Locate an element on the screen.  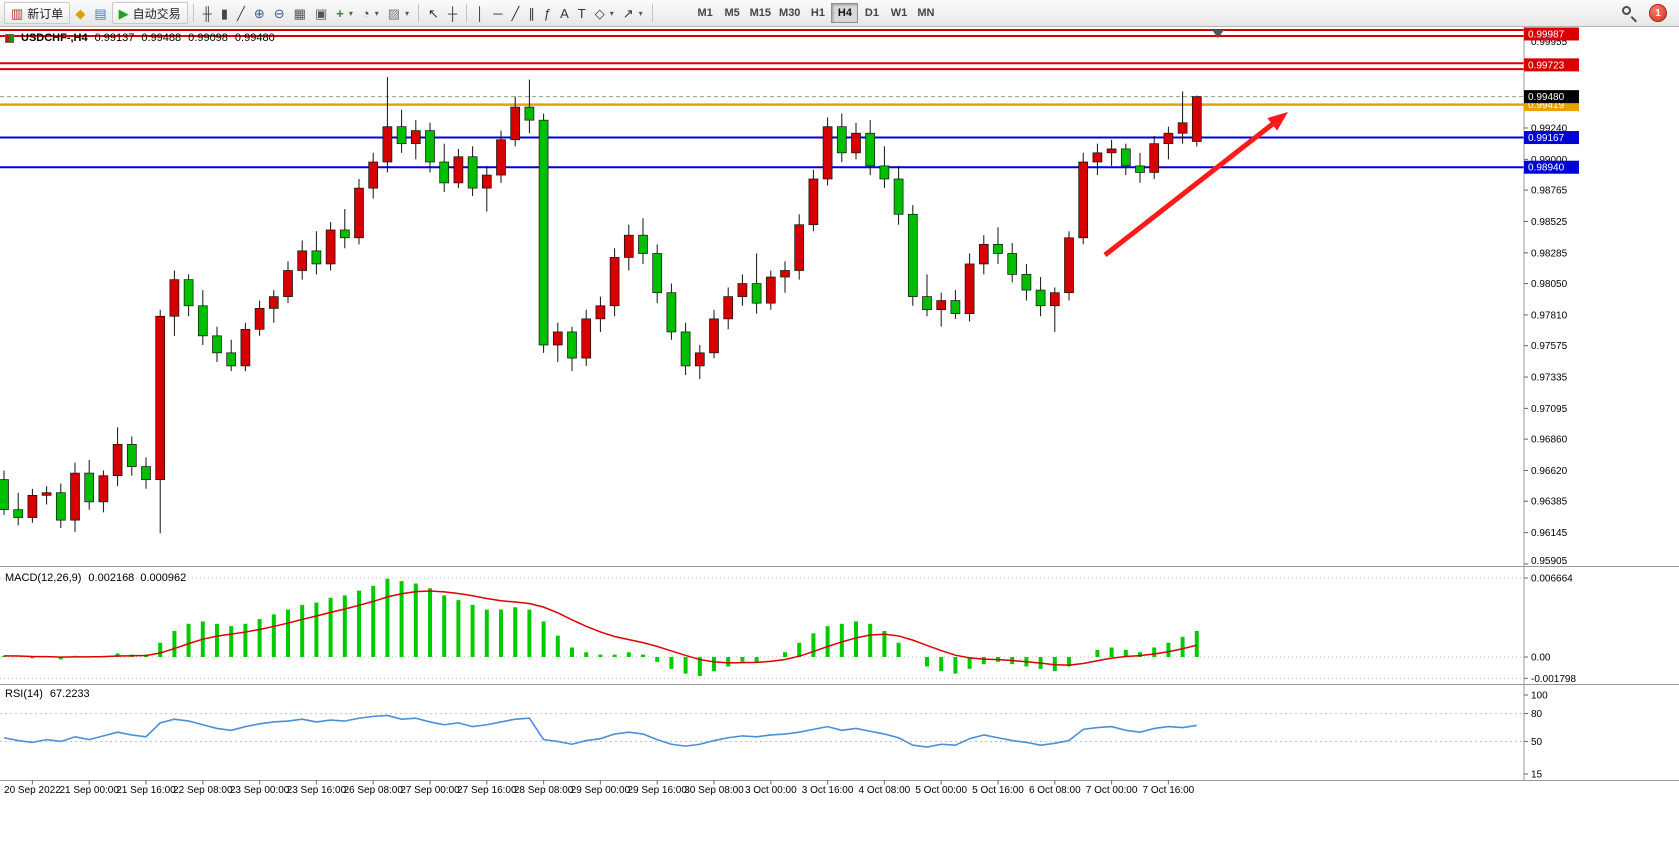
label-icon: T is located at coordinates (581, 13).